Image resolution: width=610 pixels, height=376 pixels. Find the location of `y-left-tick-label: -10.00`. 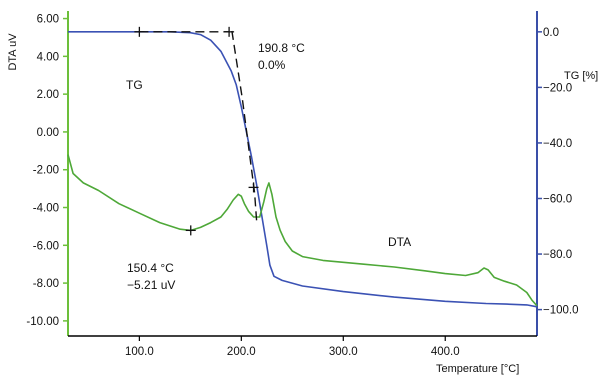

y-left-tick-label: -10.00 is located at coordinates (42, 322).